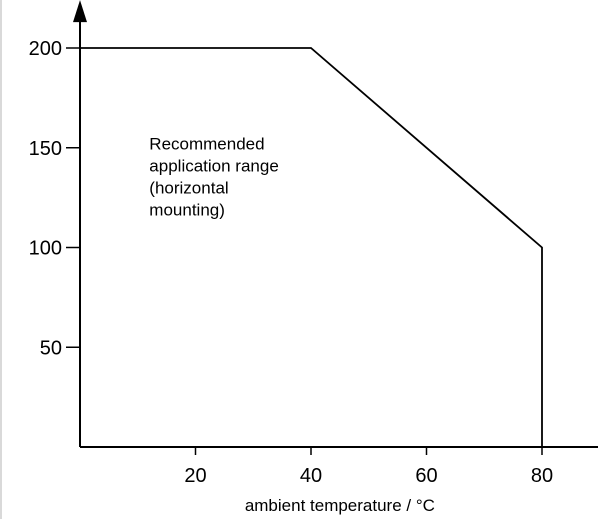 The height and width of the screenshot is (519, 598). I want to click on y-tick-label: 150, so click(45, 149).